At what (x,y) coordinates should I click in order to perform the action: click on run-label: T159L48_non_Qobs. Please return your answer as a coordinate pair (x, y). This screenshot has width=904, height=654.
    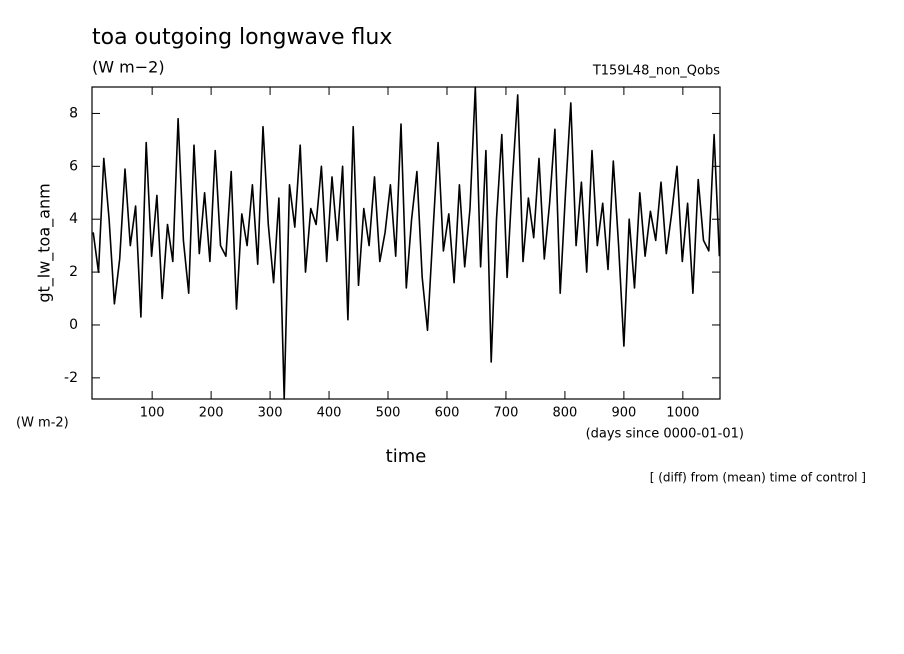
    Looking at the image, I should click on (656, 71).